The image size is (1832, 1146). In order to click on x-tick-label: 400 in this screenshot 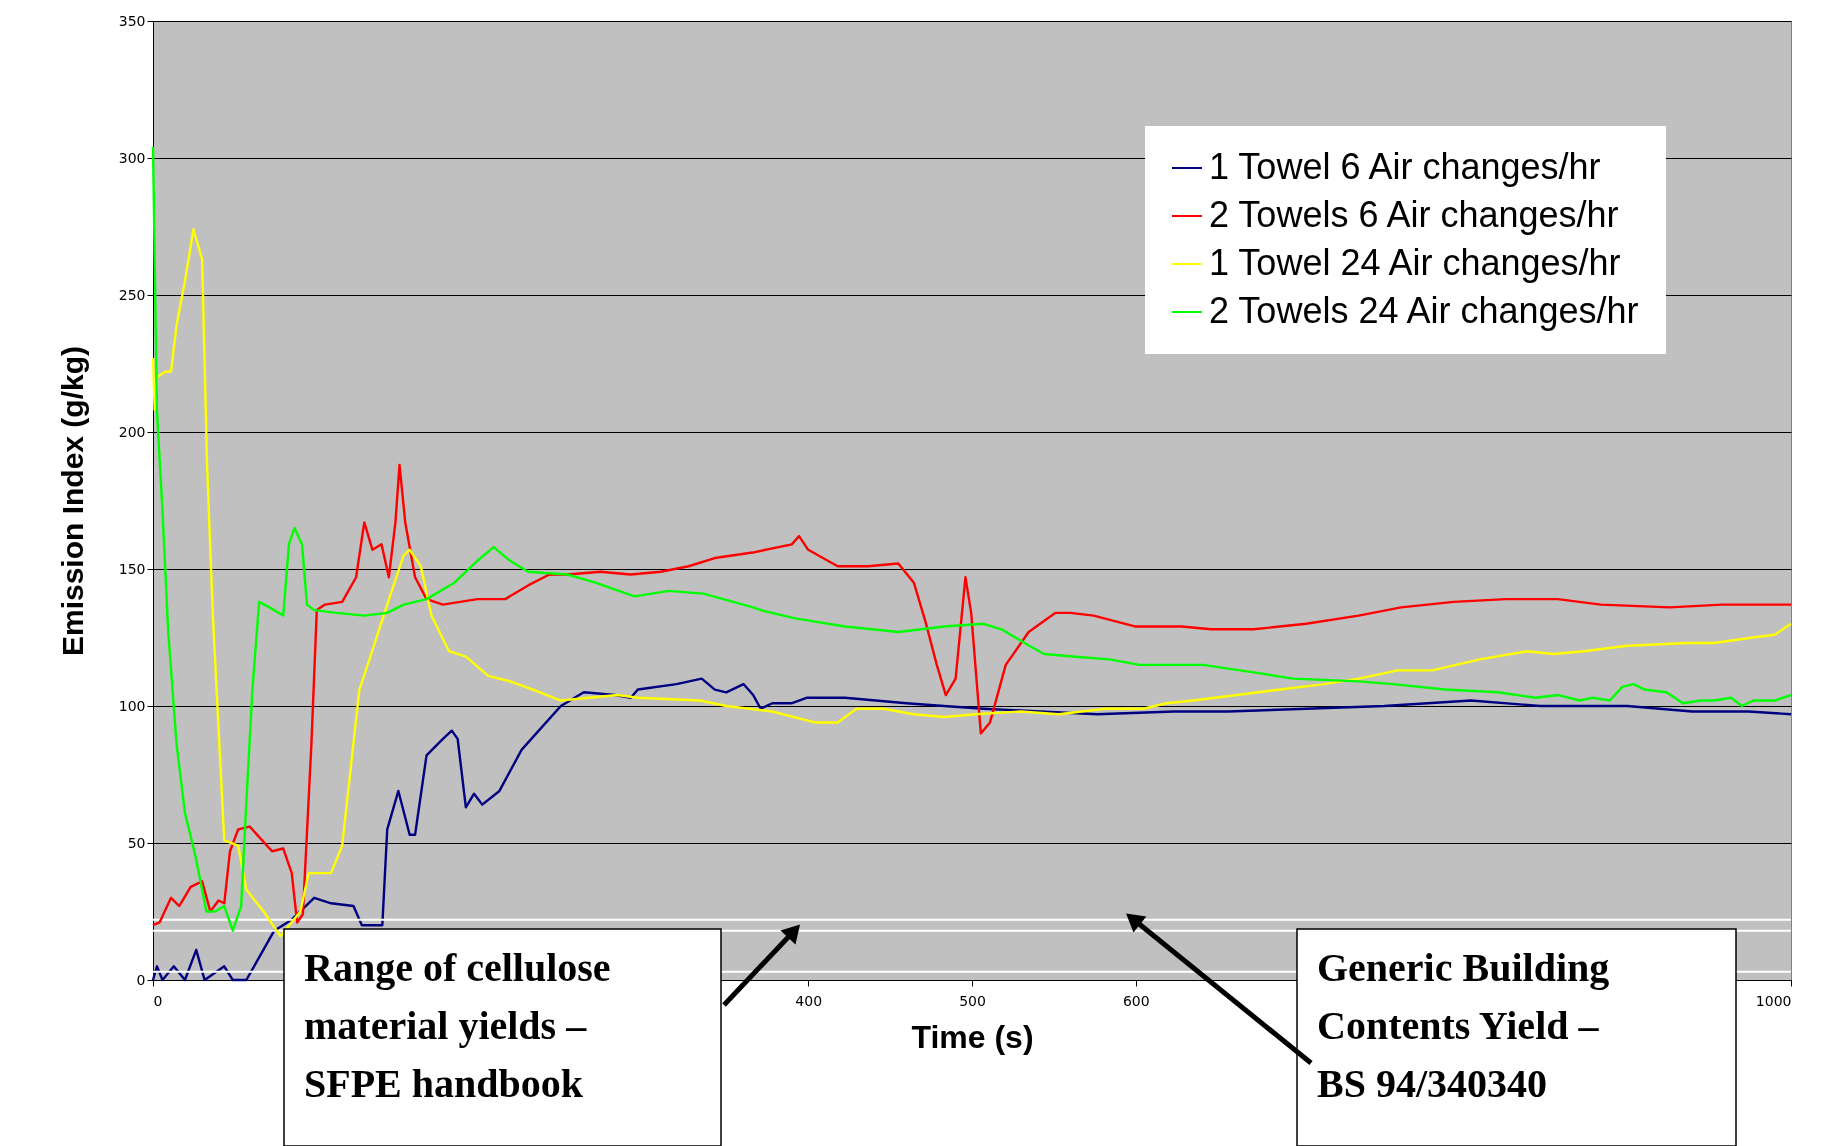, I will do `click(809, 1000)`.